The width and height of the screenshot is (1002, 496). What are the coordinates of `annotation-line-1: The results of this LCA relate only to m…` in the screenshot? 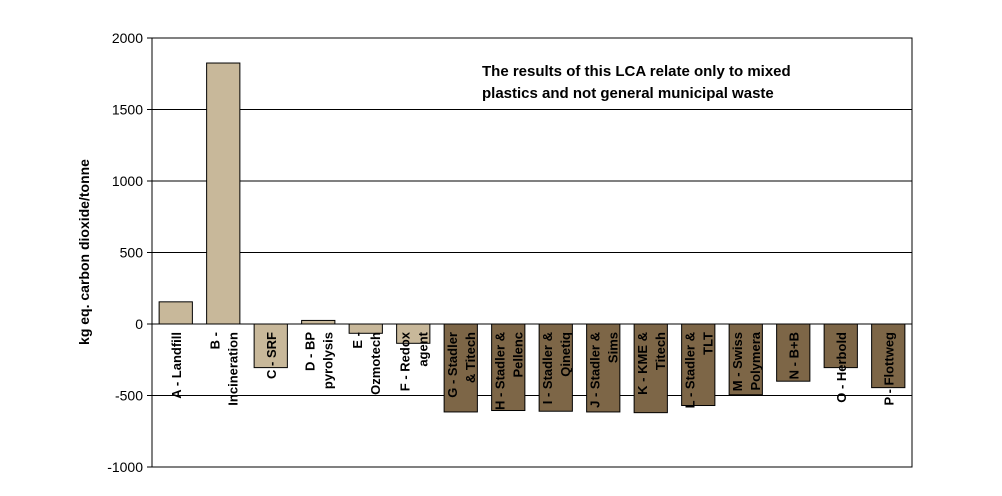 It's located at (636, 71).